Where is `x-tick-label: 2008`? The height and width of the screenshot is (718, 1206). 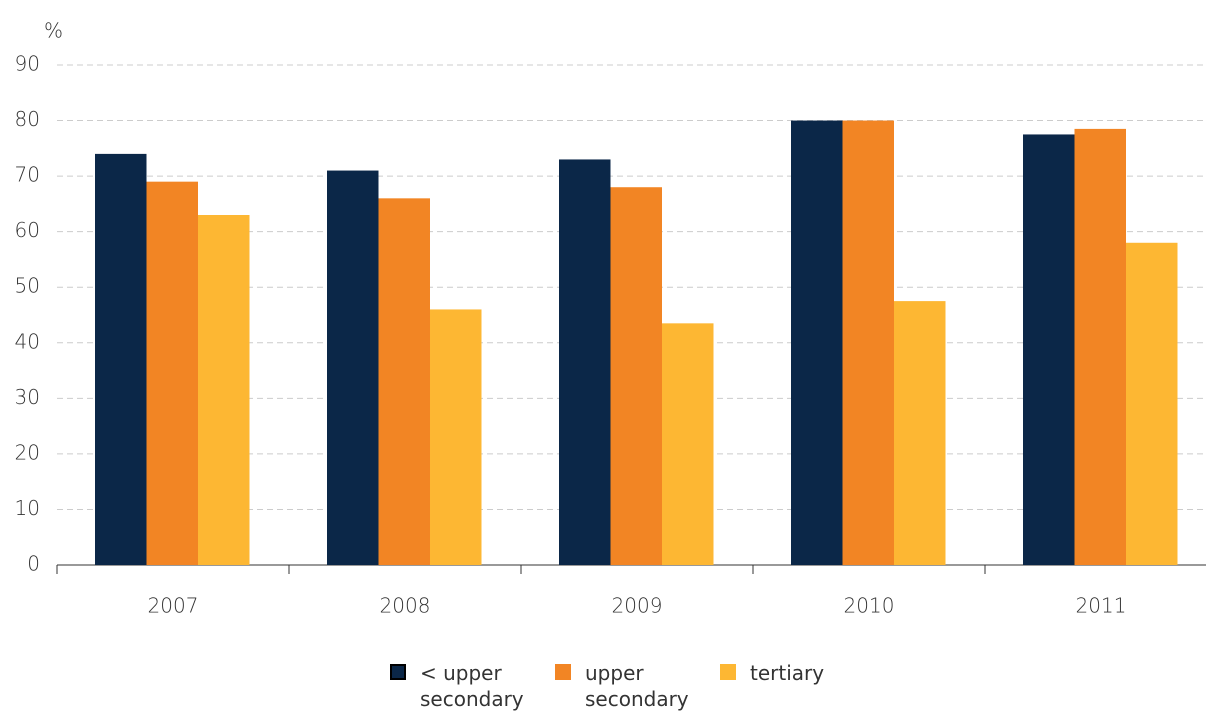
x-tick-label: 2008 is located at coordinates (405, 606).